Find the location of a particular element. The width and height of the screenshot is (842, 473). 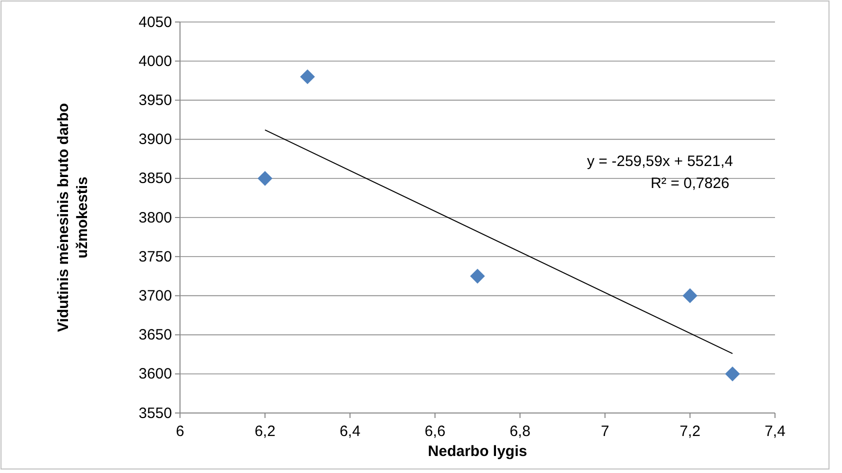

y-tick-label: 3550 is located at coordinates (155, 413).